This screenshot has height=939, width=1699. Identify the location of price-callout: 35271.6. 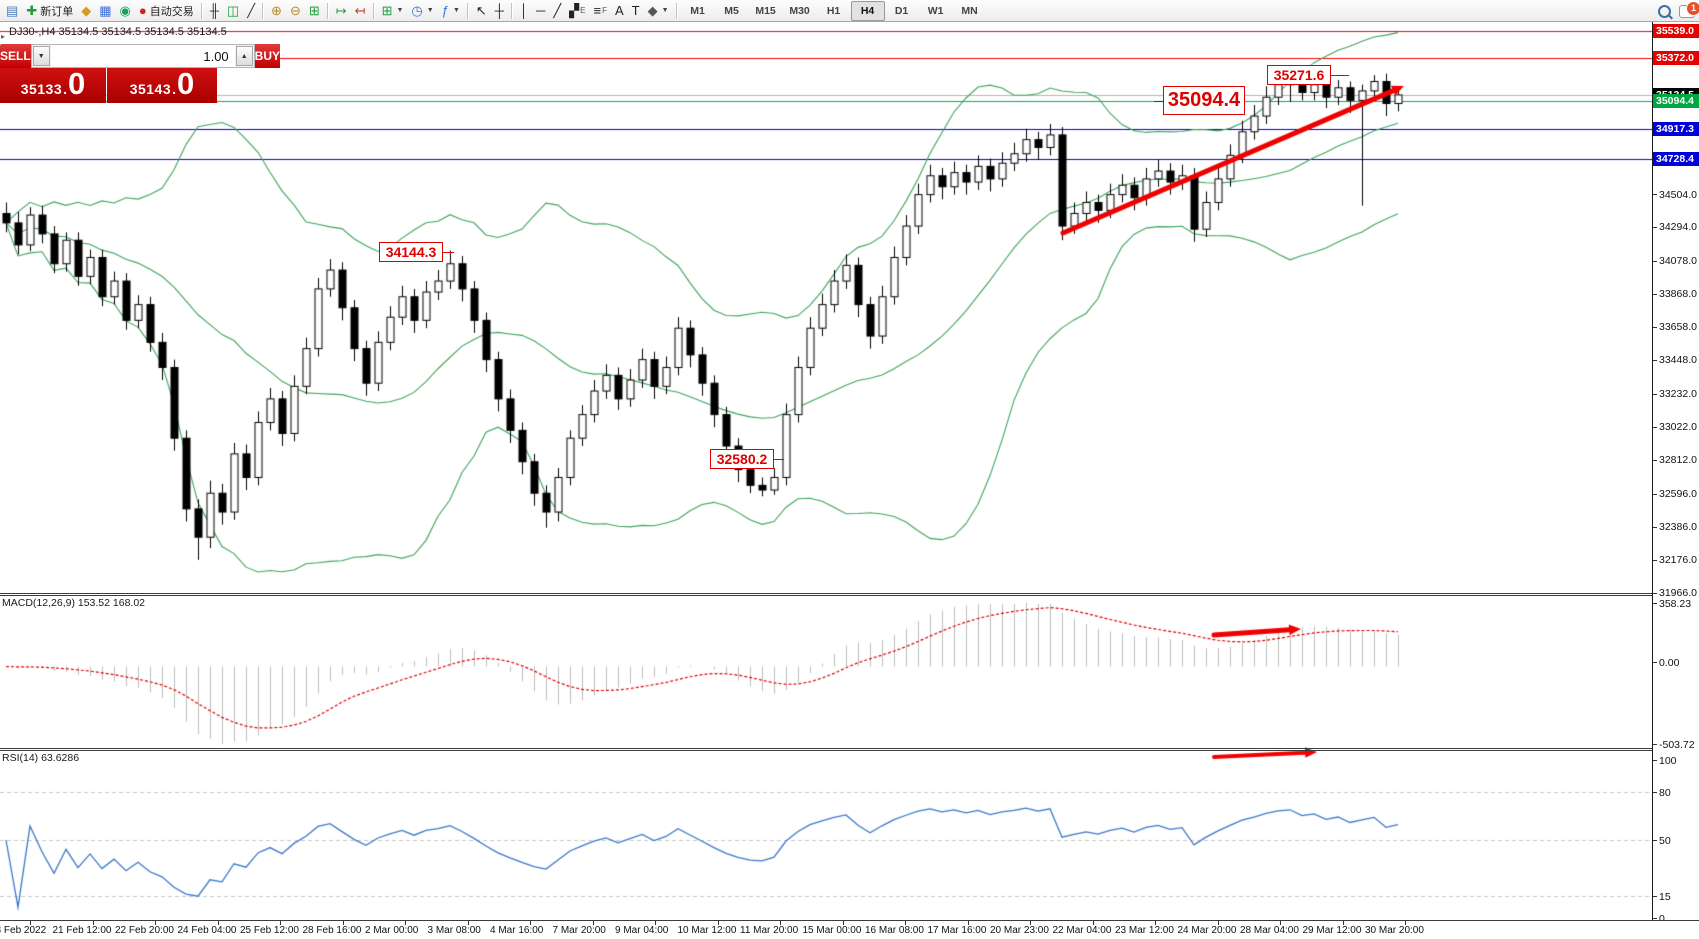
(1308, 75).